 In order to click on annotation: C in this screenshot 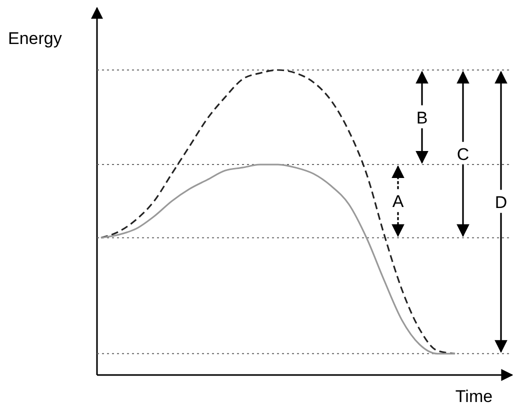, I will do `click(463, 154)`.